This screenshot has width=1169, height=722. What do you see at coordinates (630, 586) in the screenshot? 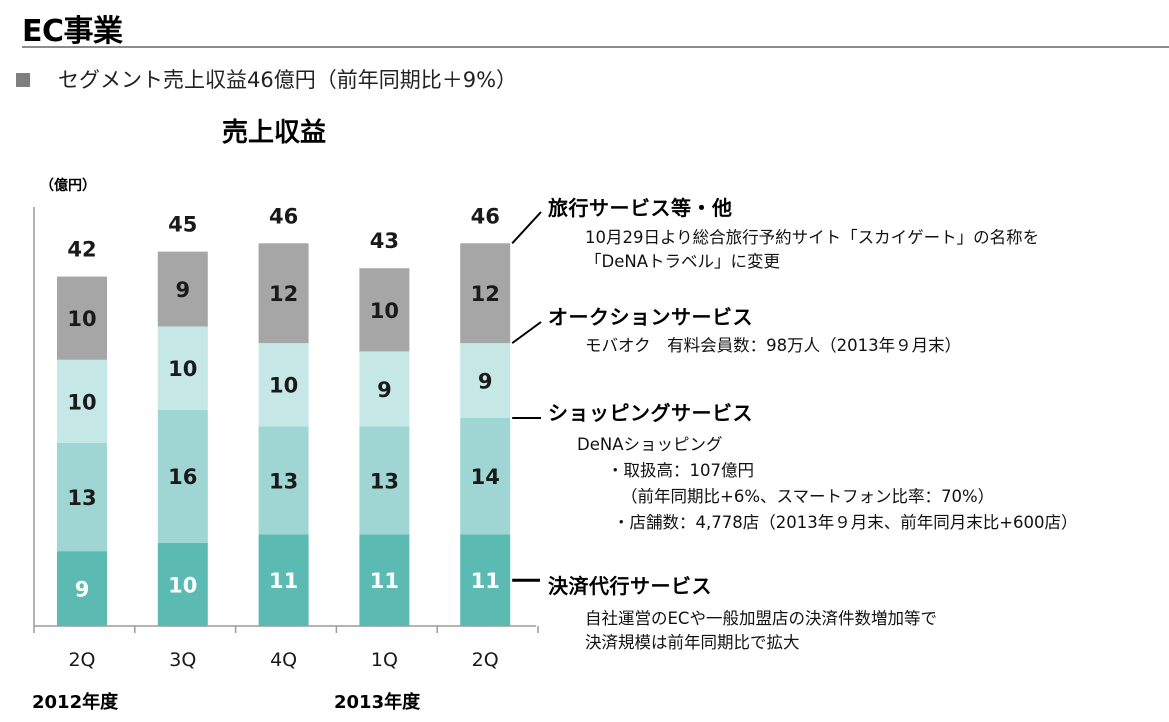
I see `segment-title-payment: 決済代行サービス` at bounding box center [630, 586].